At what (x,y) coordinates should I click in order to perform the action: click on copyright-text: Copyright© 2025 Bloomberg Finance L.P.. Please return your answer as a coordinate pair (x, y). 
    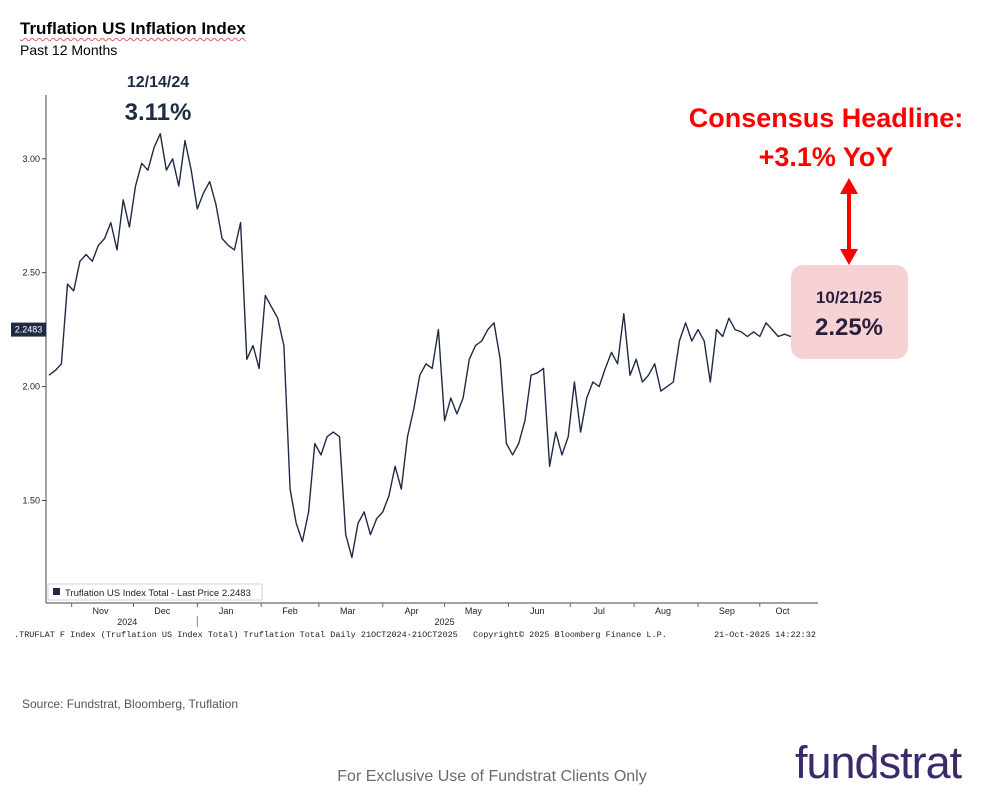
    Looking at the image, I should click on (570, 635).